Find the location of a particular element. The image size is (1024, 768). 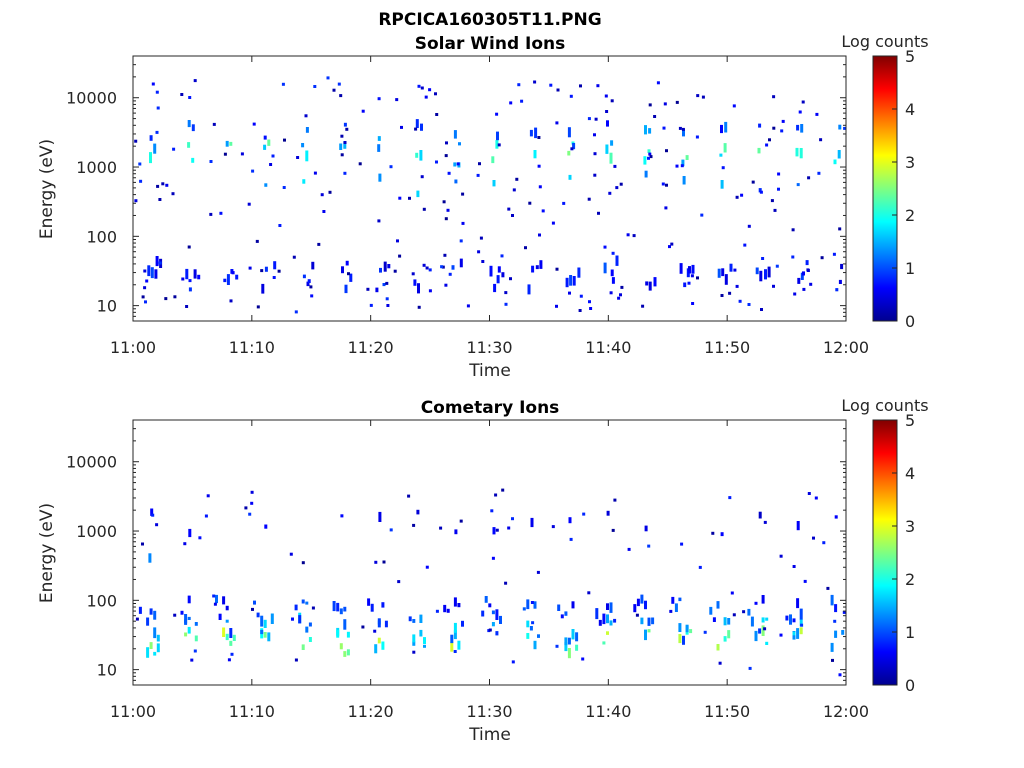

colorbar-tick-label: 0 is located at coordinates (910, 685).